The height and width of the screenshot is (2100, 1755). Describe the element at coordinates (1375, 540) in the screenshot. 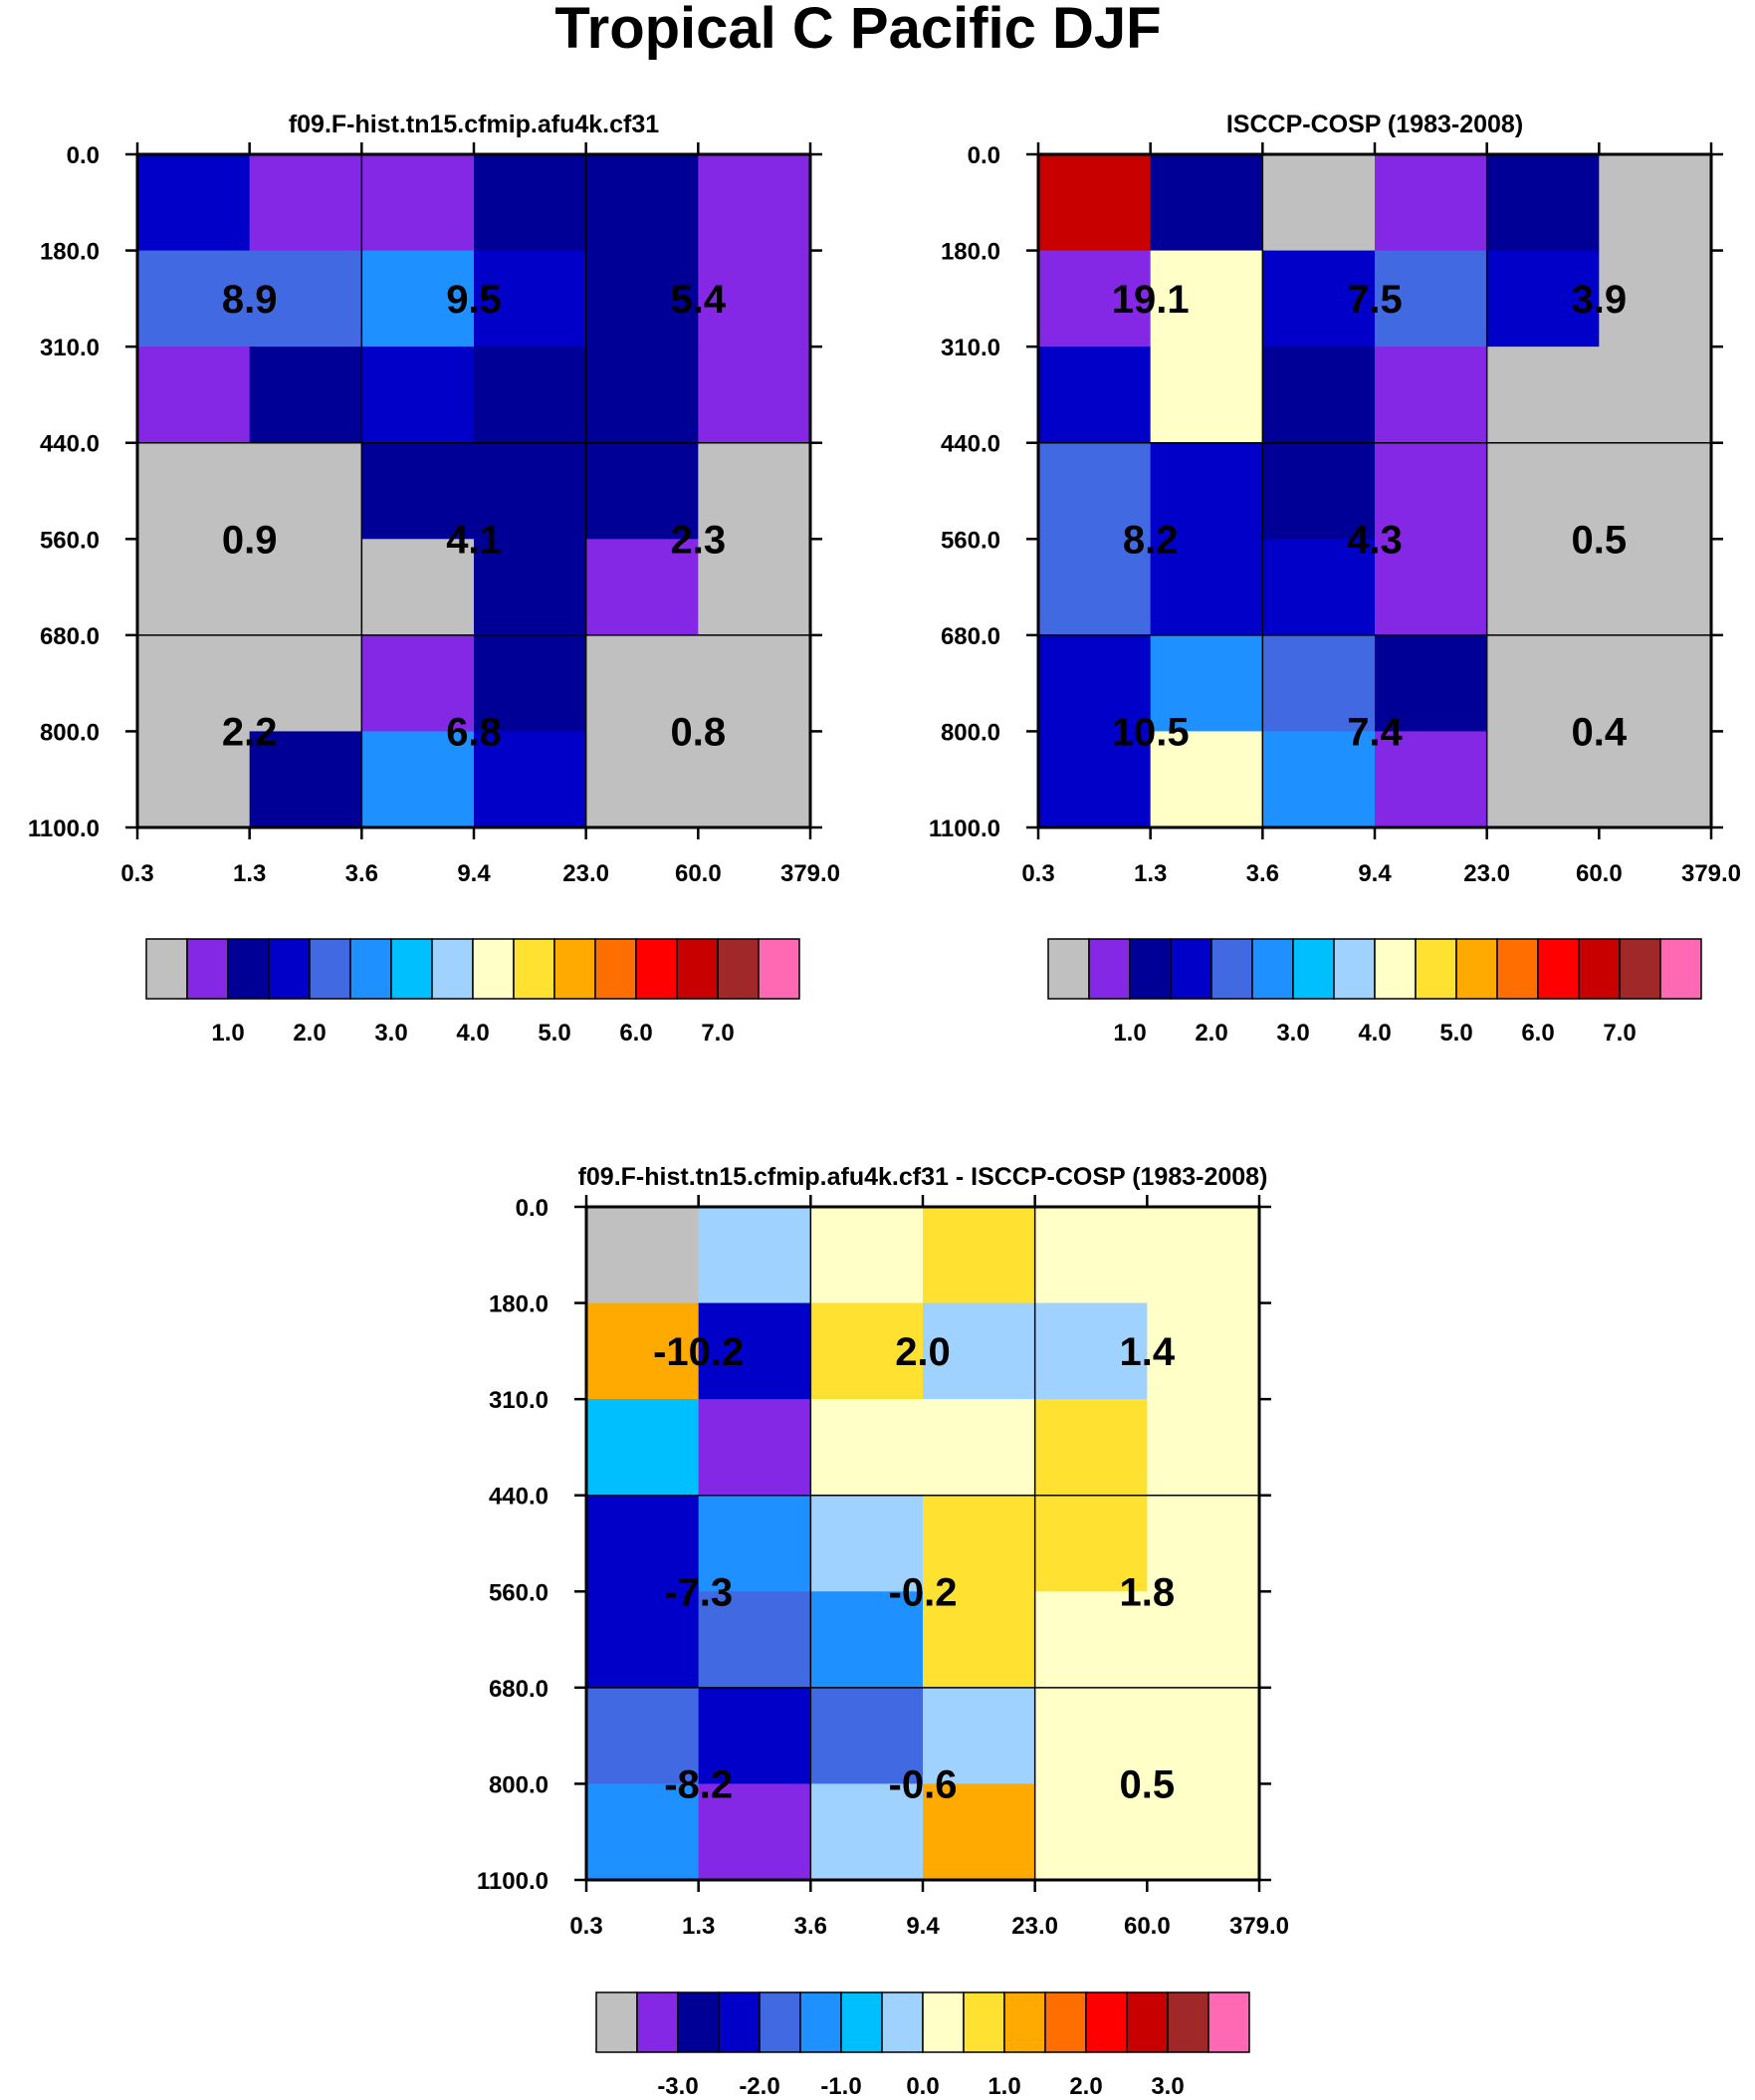

I see `group-value-label: 4.3` at that location.